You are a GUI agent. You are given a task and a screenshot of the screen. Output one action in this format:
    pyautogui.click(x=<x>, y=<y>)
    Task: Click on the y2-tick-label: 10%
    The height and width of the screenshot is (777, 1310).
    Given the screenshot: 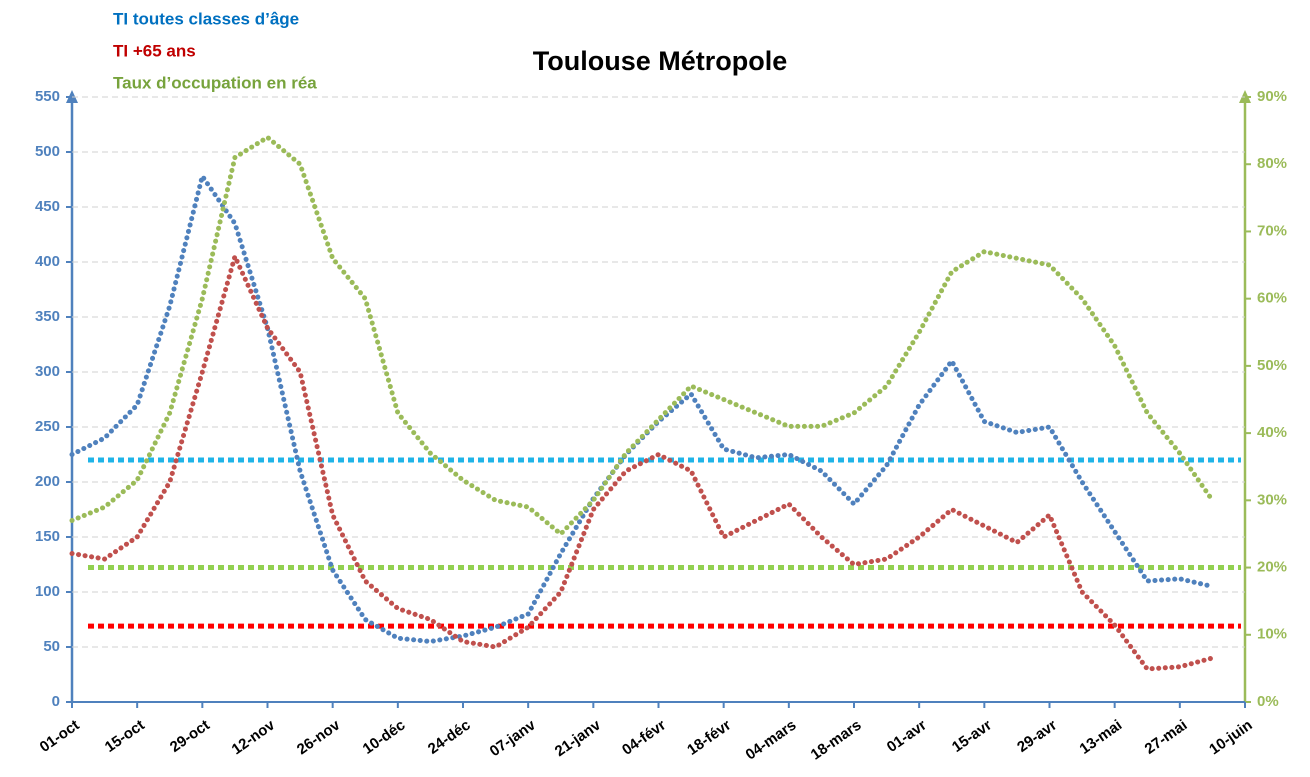 What is the action you would take?
    pyautogui.click(x=1272, y=634)
    